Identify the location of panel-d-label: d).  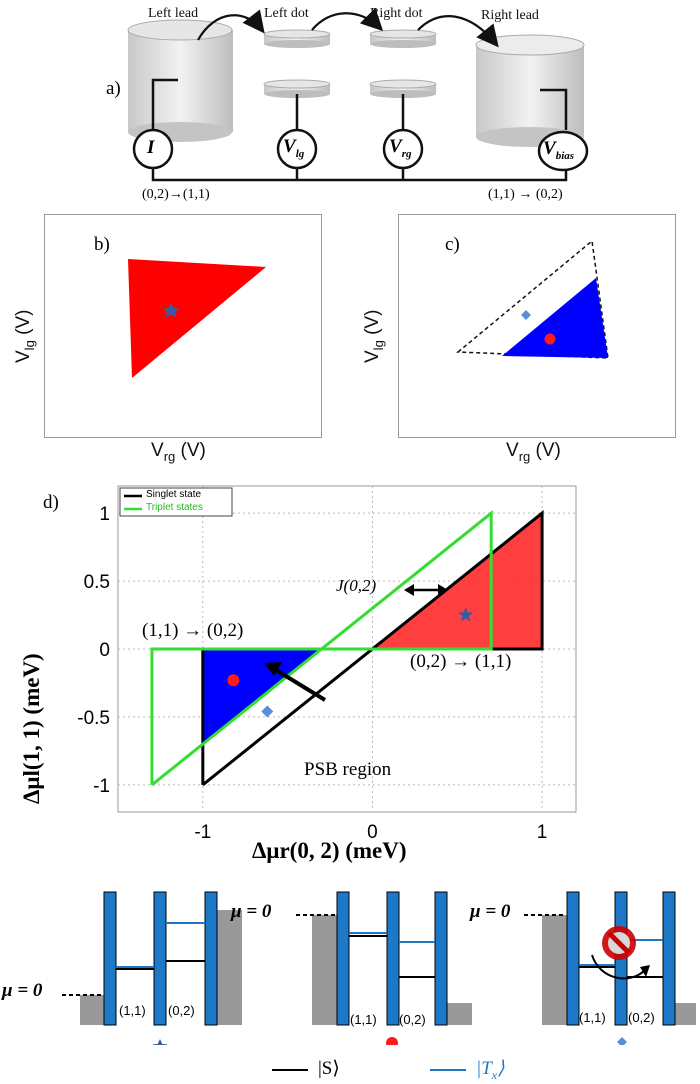
(51, 502).